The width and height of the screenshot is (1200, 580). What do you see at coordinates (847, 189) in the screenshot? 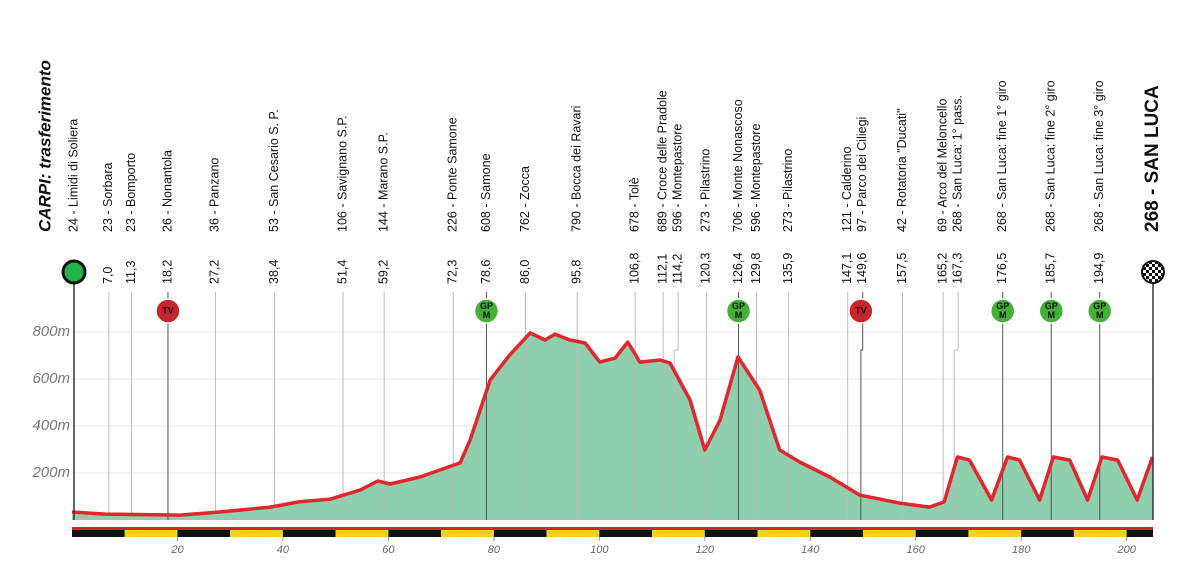
I see `waypoint-label: 121 - Calderino` at bounding box center [847, 189].